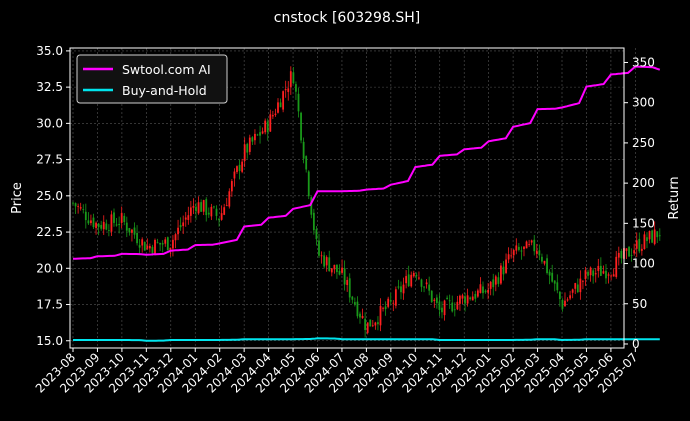  Describe the element at coordinates (643, 143) in the screenshot. I see `y-tick-right-label: 250` at that location.